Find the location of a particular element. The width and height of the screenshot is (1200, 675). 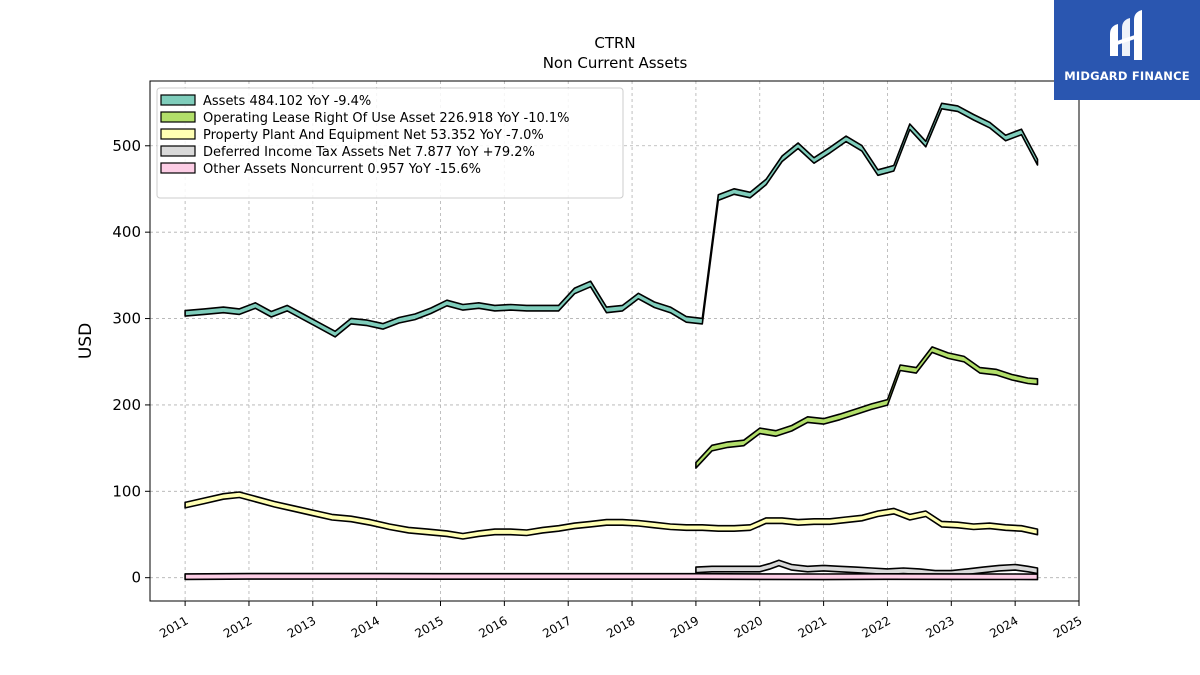

legend-box is located at coordinates (390, 143).